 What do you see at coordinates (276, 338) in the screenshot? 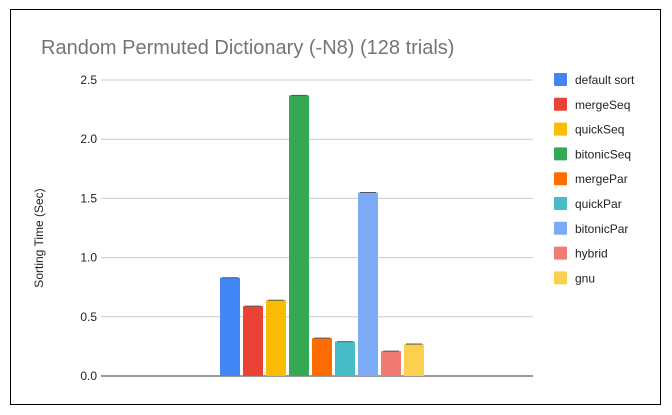
I see `bar-quickseq` at bounding box center [276, 338].